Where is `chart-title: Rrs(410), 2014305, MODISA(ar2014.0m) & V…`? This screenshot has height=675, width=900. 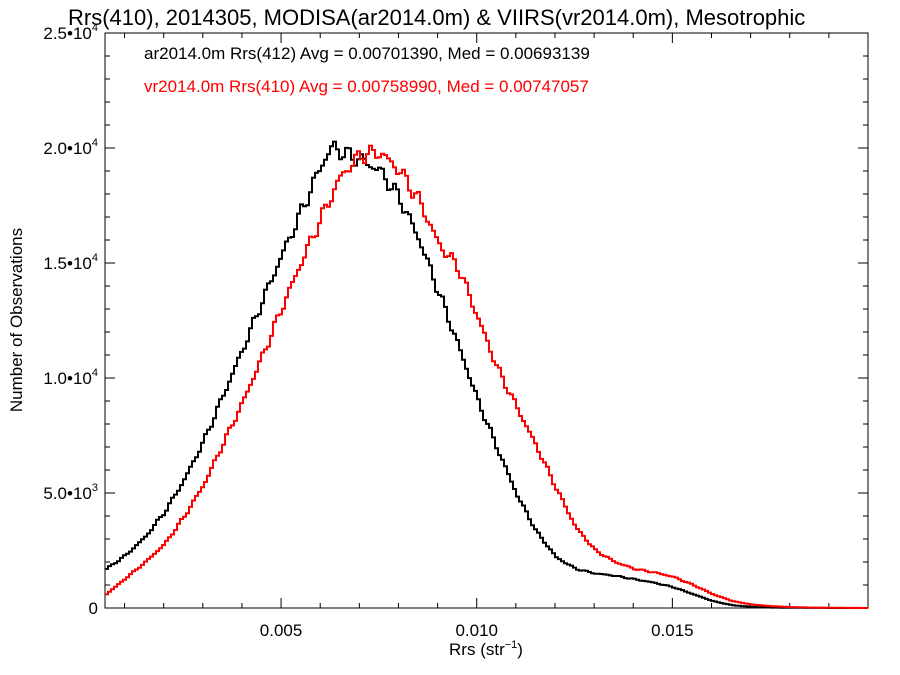 chart-title: Rrs(410), 2014305, MODISA(ar2014.0m) & V… is located at coordinates (436, 17).